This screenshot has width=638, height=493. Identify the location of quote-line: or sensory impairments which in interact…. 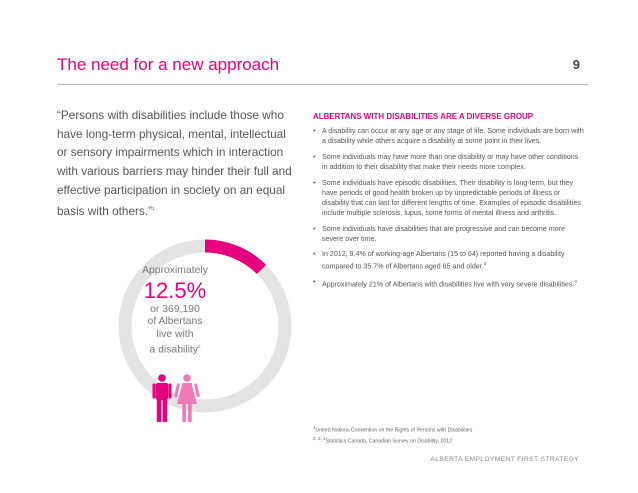
(170, 152).